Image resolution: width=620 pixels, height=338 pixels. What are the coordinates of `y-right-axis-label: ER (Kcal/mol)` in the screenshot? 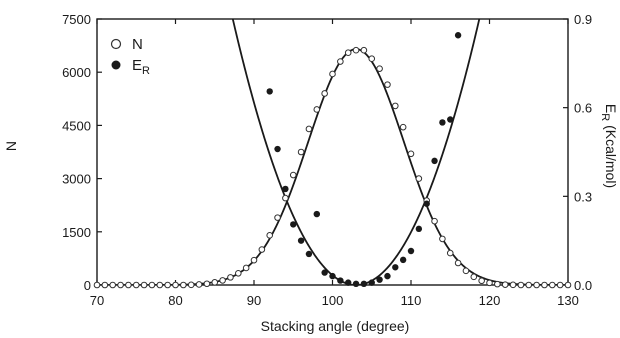 It's located at (609, 146).